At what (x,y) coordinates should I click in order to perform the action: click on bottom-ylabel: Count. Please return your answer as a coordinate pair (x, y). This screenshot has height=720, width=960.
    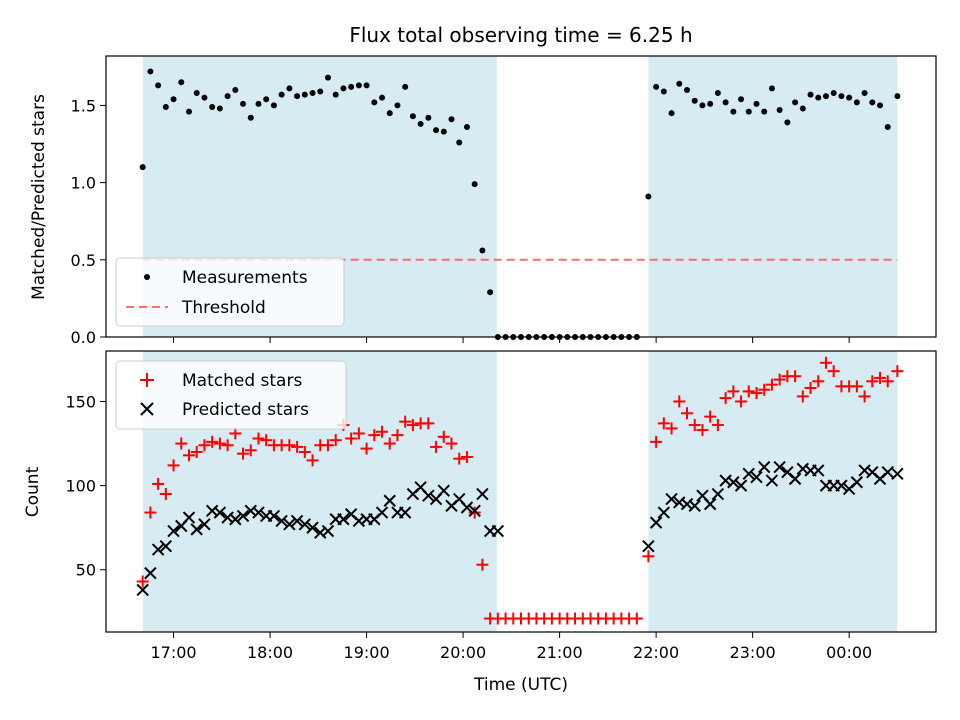
    Looking at the image, I should click on (33, 491).